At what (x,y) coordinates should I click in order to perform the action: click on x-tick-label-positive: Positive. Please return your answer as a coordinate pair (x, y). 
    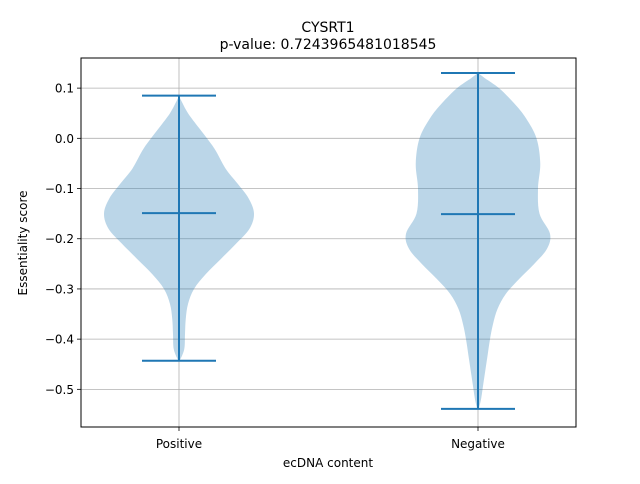
    Looking at the image, I should click on (179, 444).